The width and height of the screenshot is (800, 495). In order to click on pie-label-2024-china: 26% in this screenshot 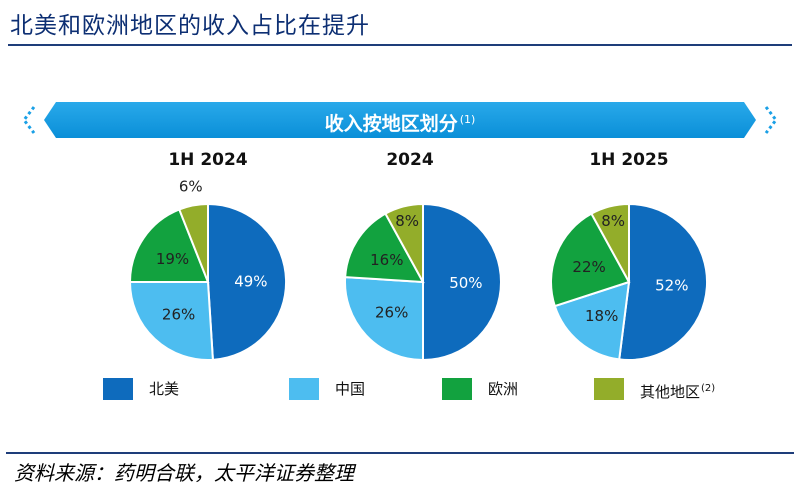, I will do `click(391, 312)`.